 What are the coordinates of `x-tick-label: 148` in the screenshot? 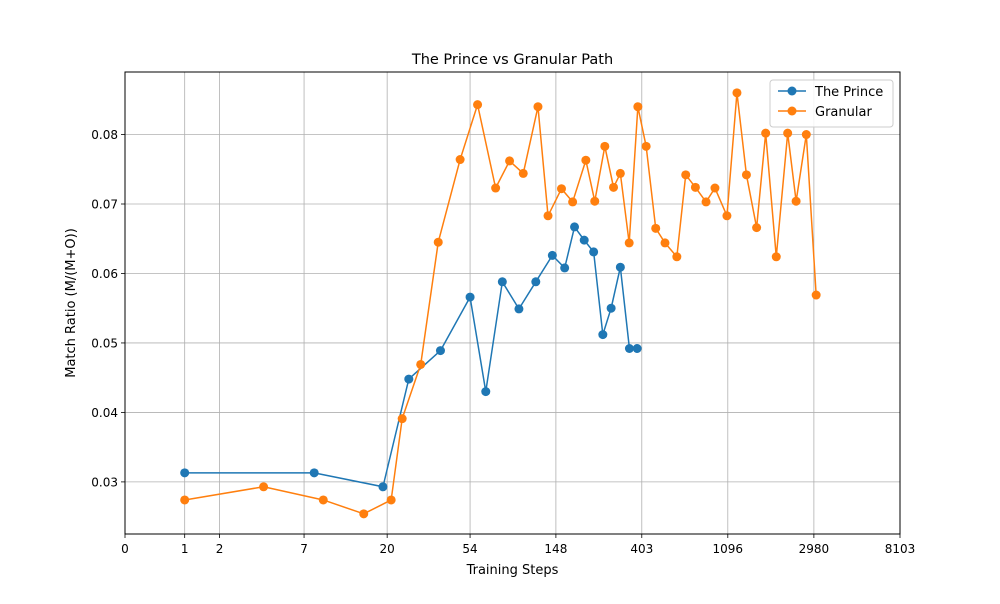 It's located at (555, 549).